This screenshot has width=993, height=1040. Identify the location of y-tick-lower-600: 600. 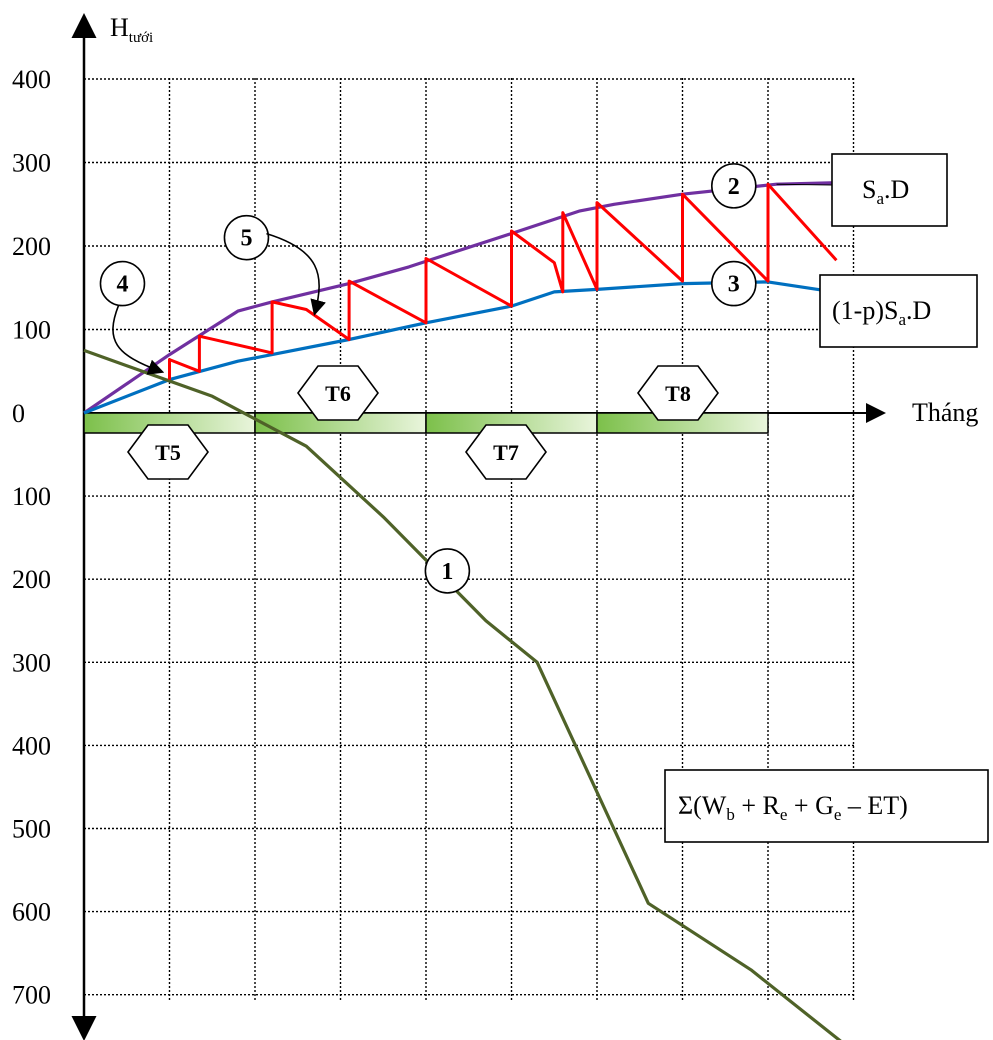
(31, 912).